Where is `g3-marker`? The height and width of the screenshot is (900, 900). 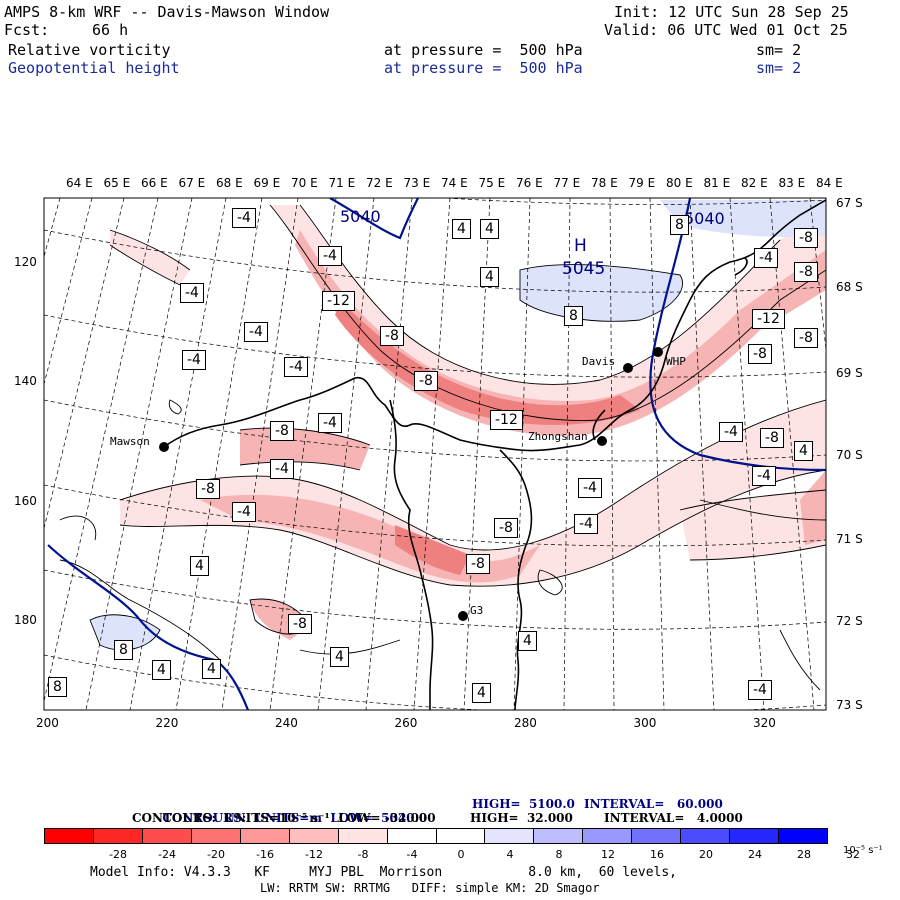
g3-marker is located at coordinates (463, 616).